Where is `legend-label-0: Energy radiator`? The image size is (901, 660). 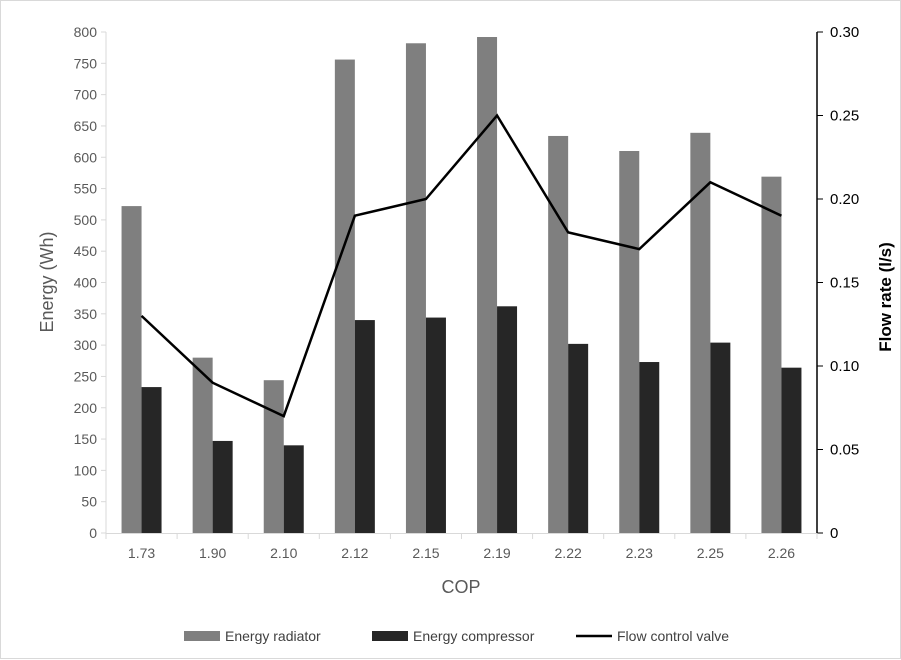
legend-label-0: Energy radiator is located at coordinates (273, 636).